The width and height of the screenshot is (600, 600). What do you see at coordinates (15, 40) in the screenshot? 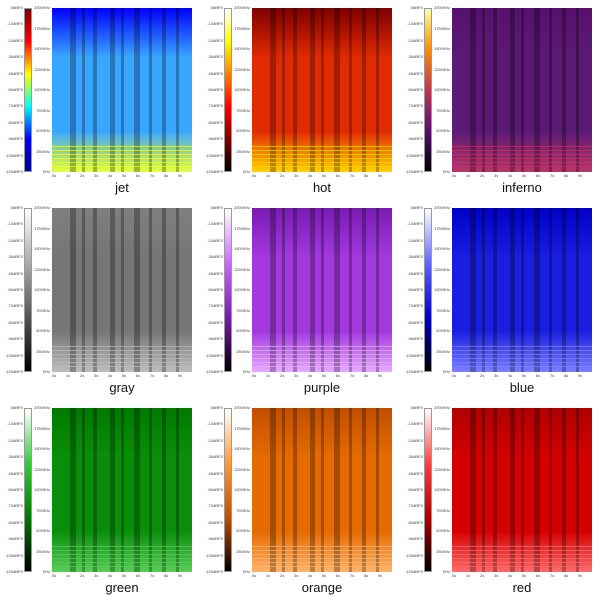
I see `colorbar-tick: -24dBFS` at bounding box center [15, 40].